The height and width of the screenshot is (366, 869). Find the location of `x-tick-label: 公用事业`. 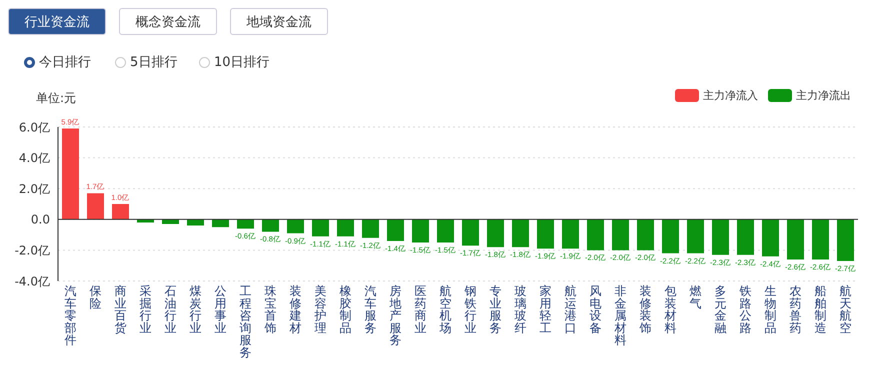

x-tick-label: 公用事业 is located at coordinates (220, 309).